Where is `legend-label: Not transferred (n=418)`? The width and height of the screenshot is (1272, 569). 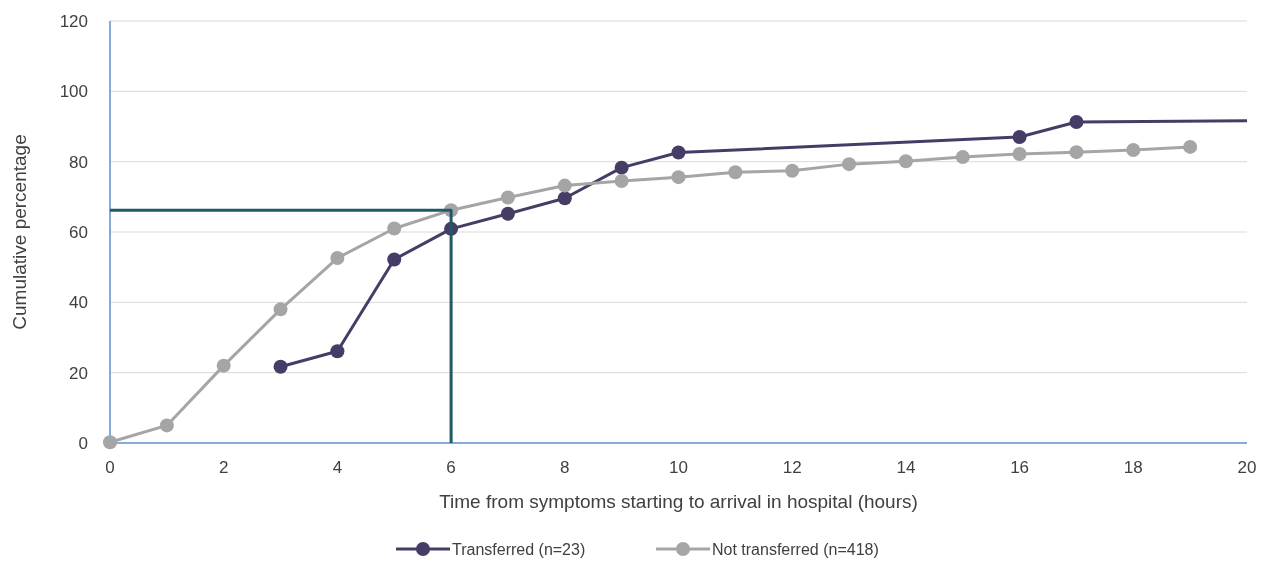 legend-label: Not transferred (n=418) is located at coordinates (795, 549).